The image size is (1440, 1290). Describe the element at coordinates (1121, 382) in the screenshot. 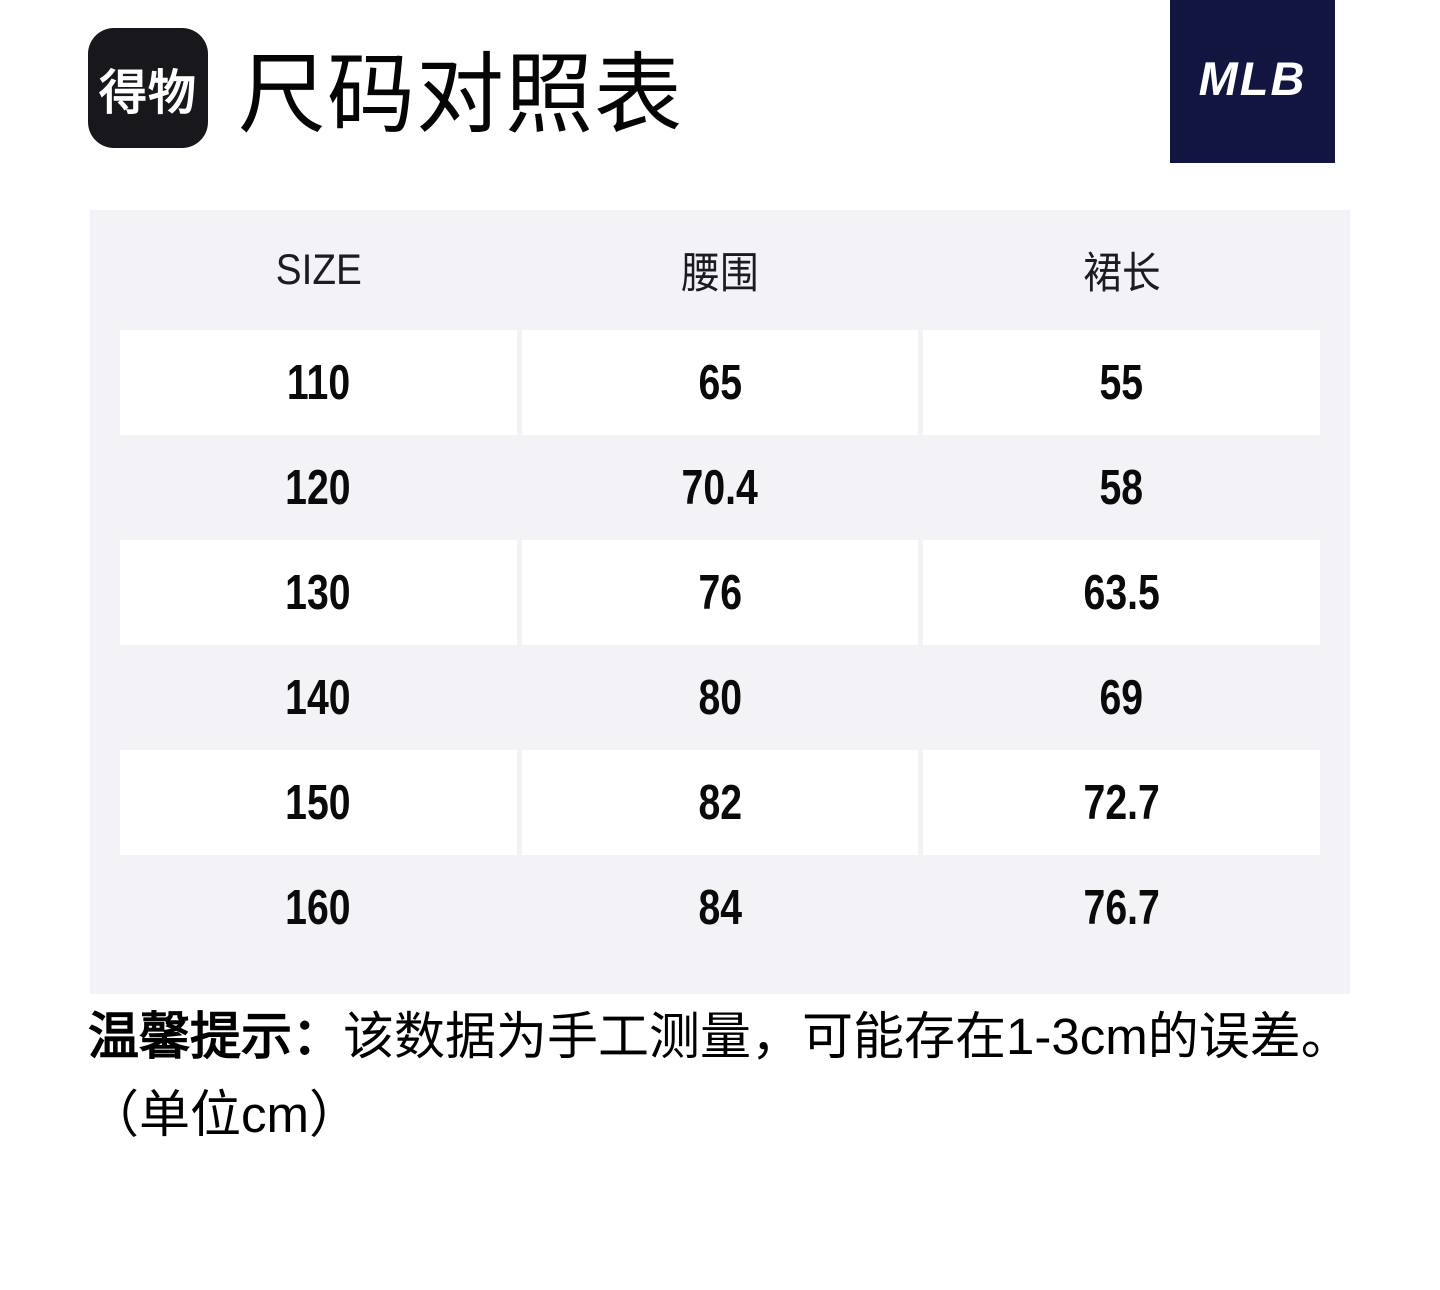

I see `cell-skirt-length: 55` at that location.